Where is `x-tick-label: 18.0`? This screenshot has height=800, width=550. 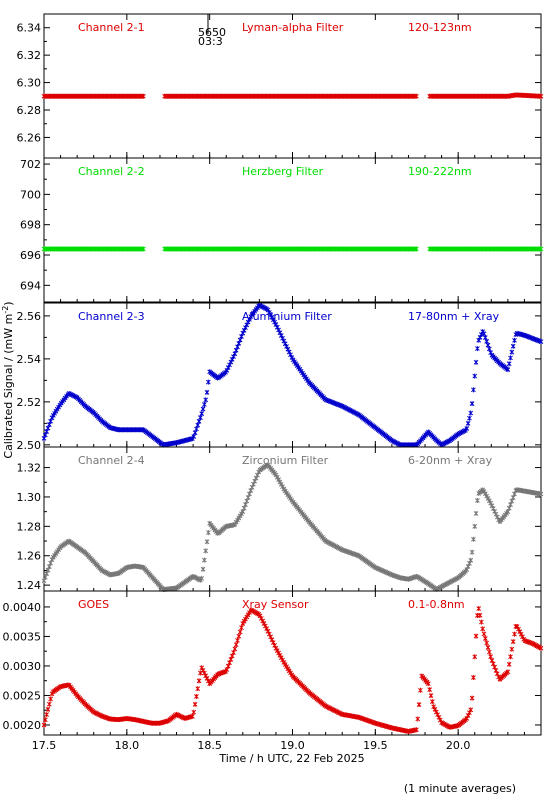 x-tick-label: 18.0 is located at coordinates (127, 745).